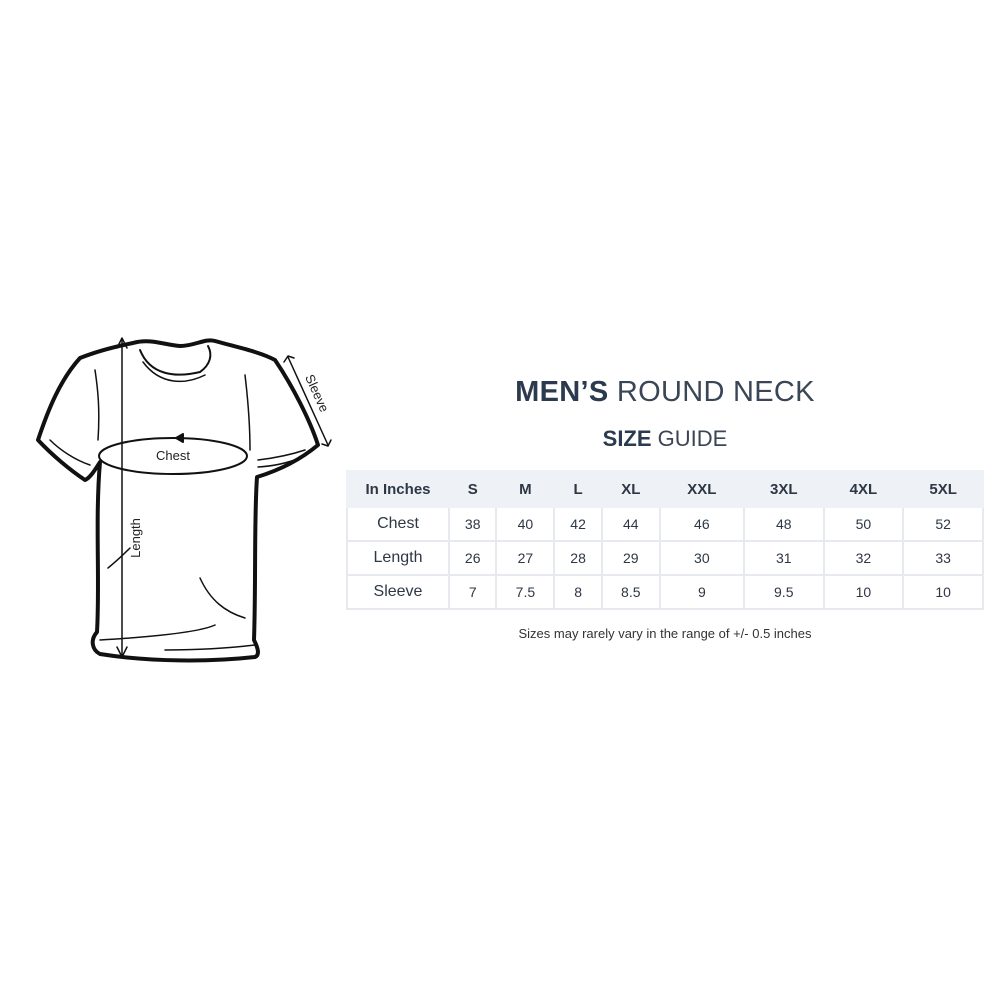 Image resolution: width=1000 pixels, height=1000 pixels. What do you see at coordinates (578, 558) in the screenshot?
I see `table-cell: 28` at bounding box center [578, 558].